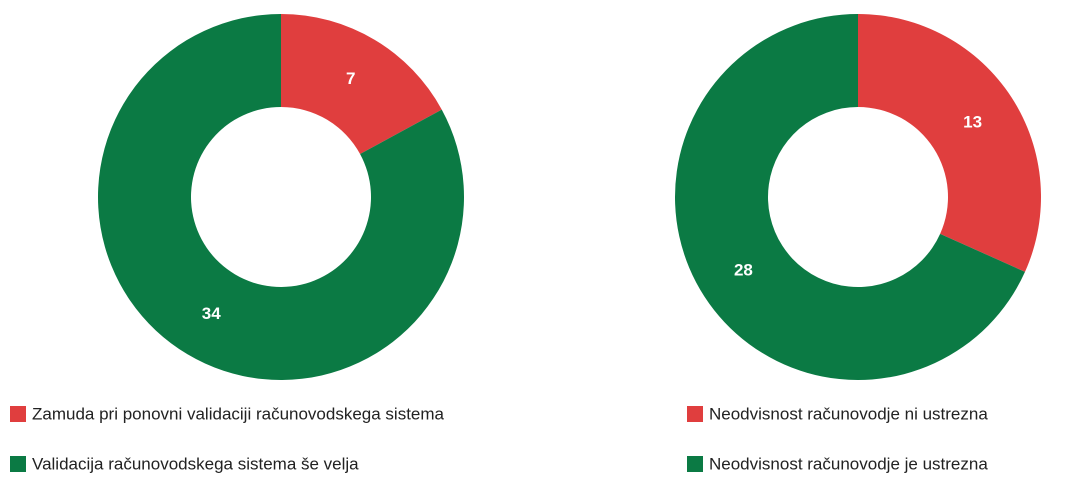  What do you see at coordinates (350, 78) in the screenshot?
I see `data-label: 7` at bounding box center [350, 78].